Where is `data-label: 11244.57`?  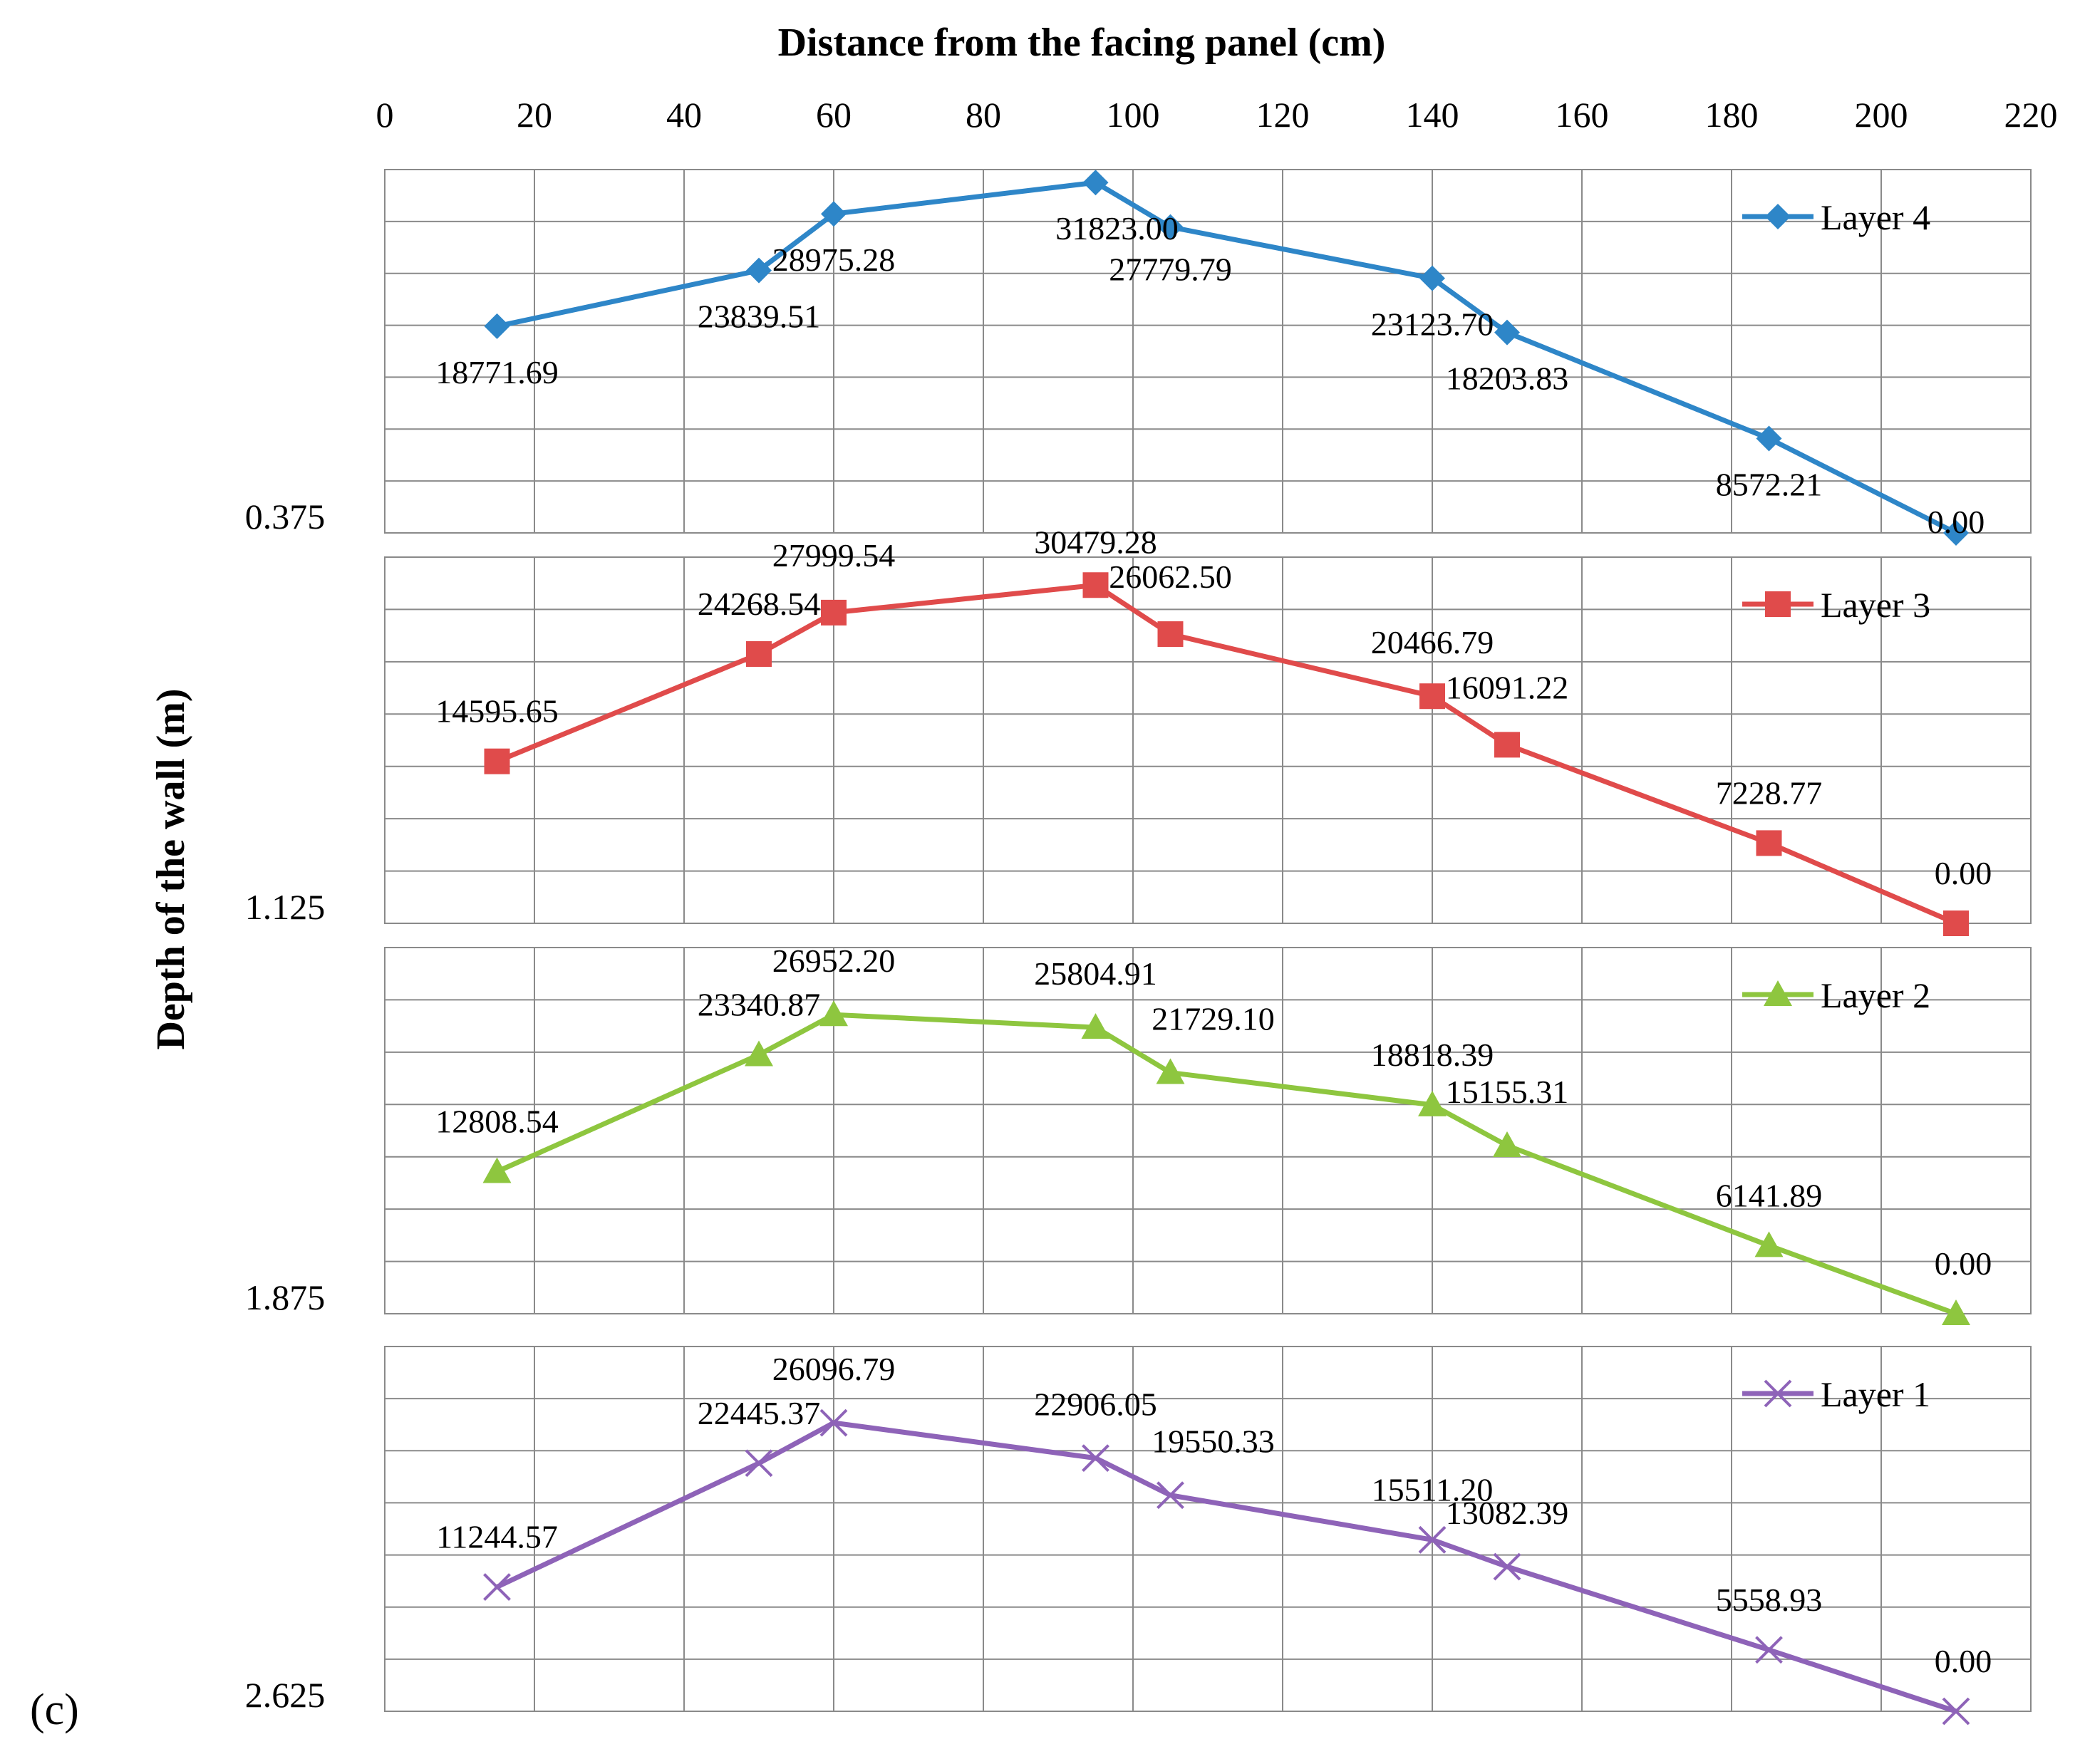 data-label: 11244.57 is located at coordinates (497, 1537).